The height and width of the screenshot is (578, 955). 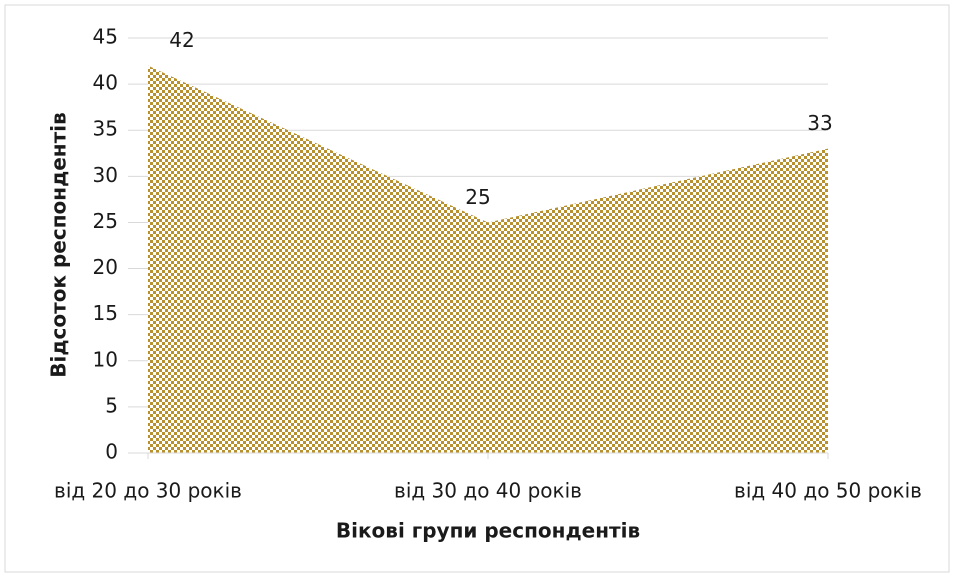 What do you see at coordinates (181, 40) in the screenshot?
I see `data-label: 42` at bounding box center [181, 40].